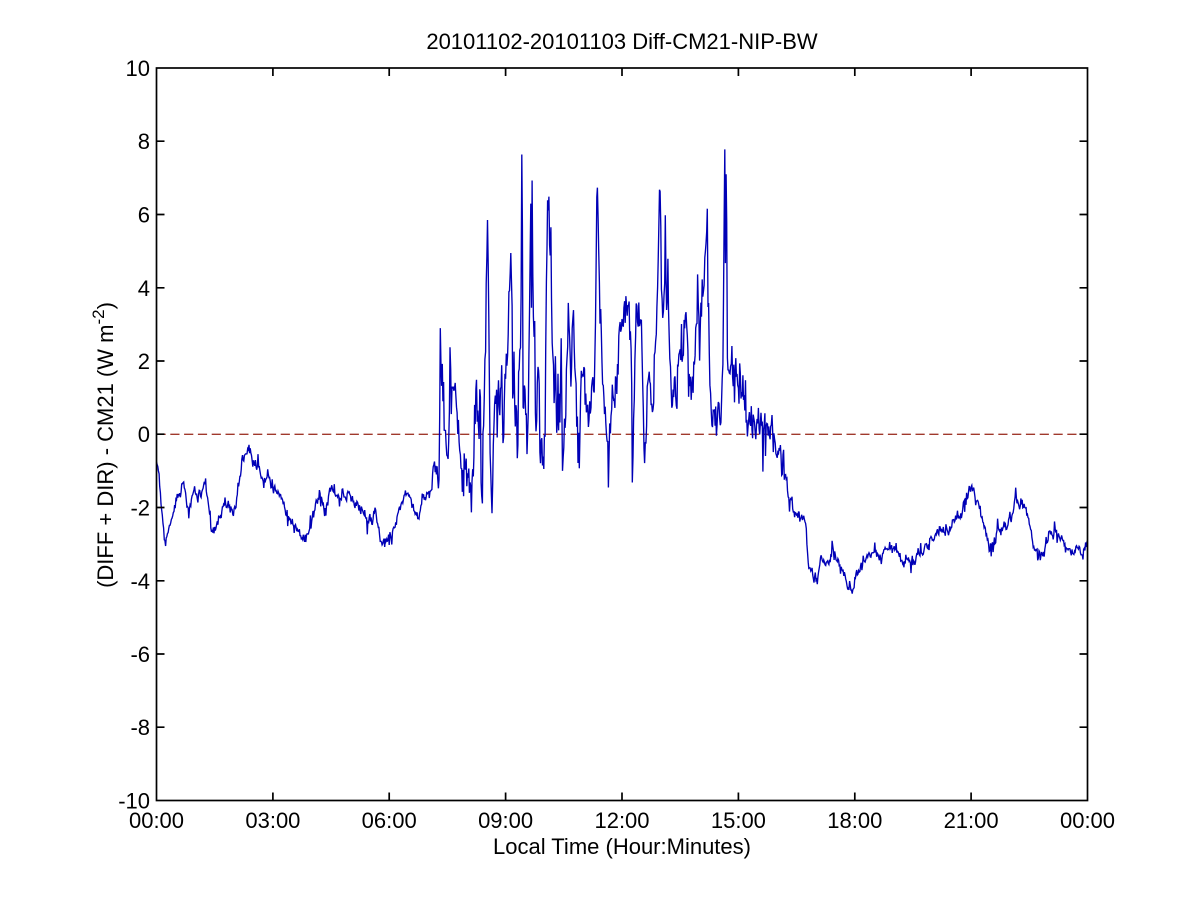 This screenshot has width=1201, height=906. Describe the element at coordinates (738, 820) in the screenshot. I see `svg-text: 15:00` at that location.